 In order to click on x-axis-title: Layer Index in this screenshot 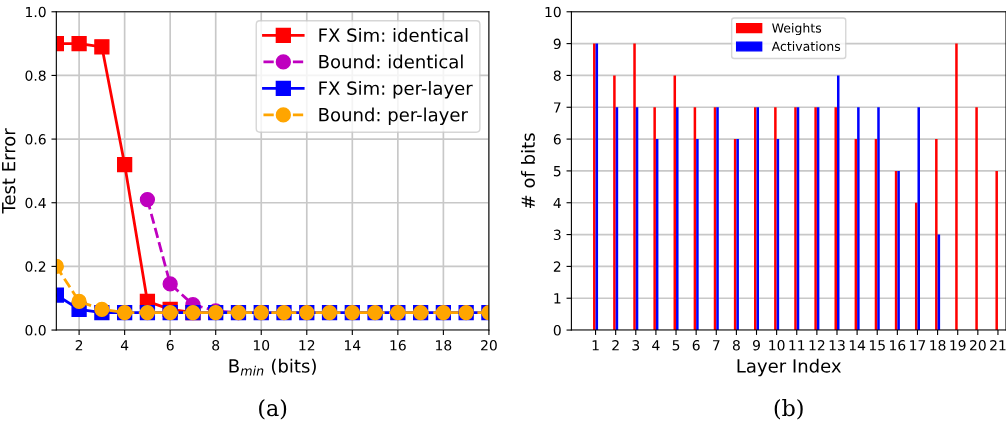, I will do `click(789, 367)`.